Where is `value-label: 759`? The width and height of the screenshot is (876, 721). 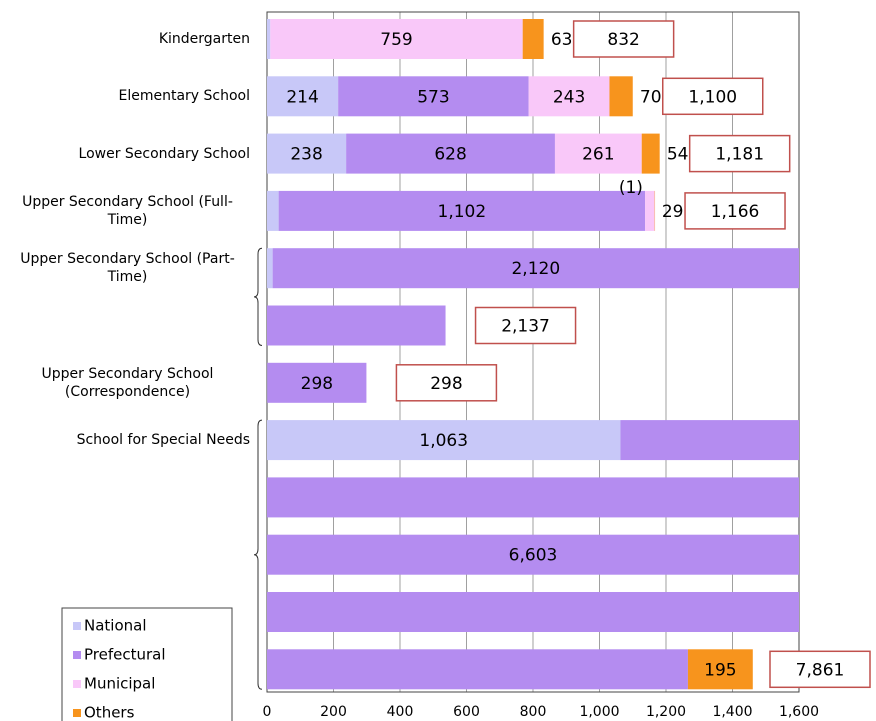
value-label: 759 is located at coordinates (396, 40).